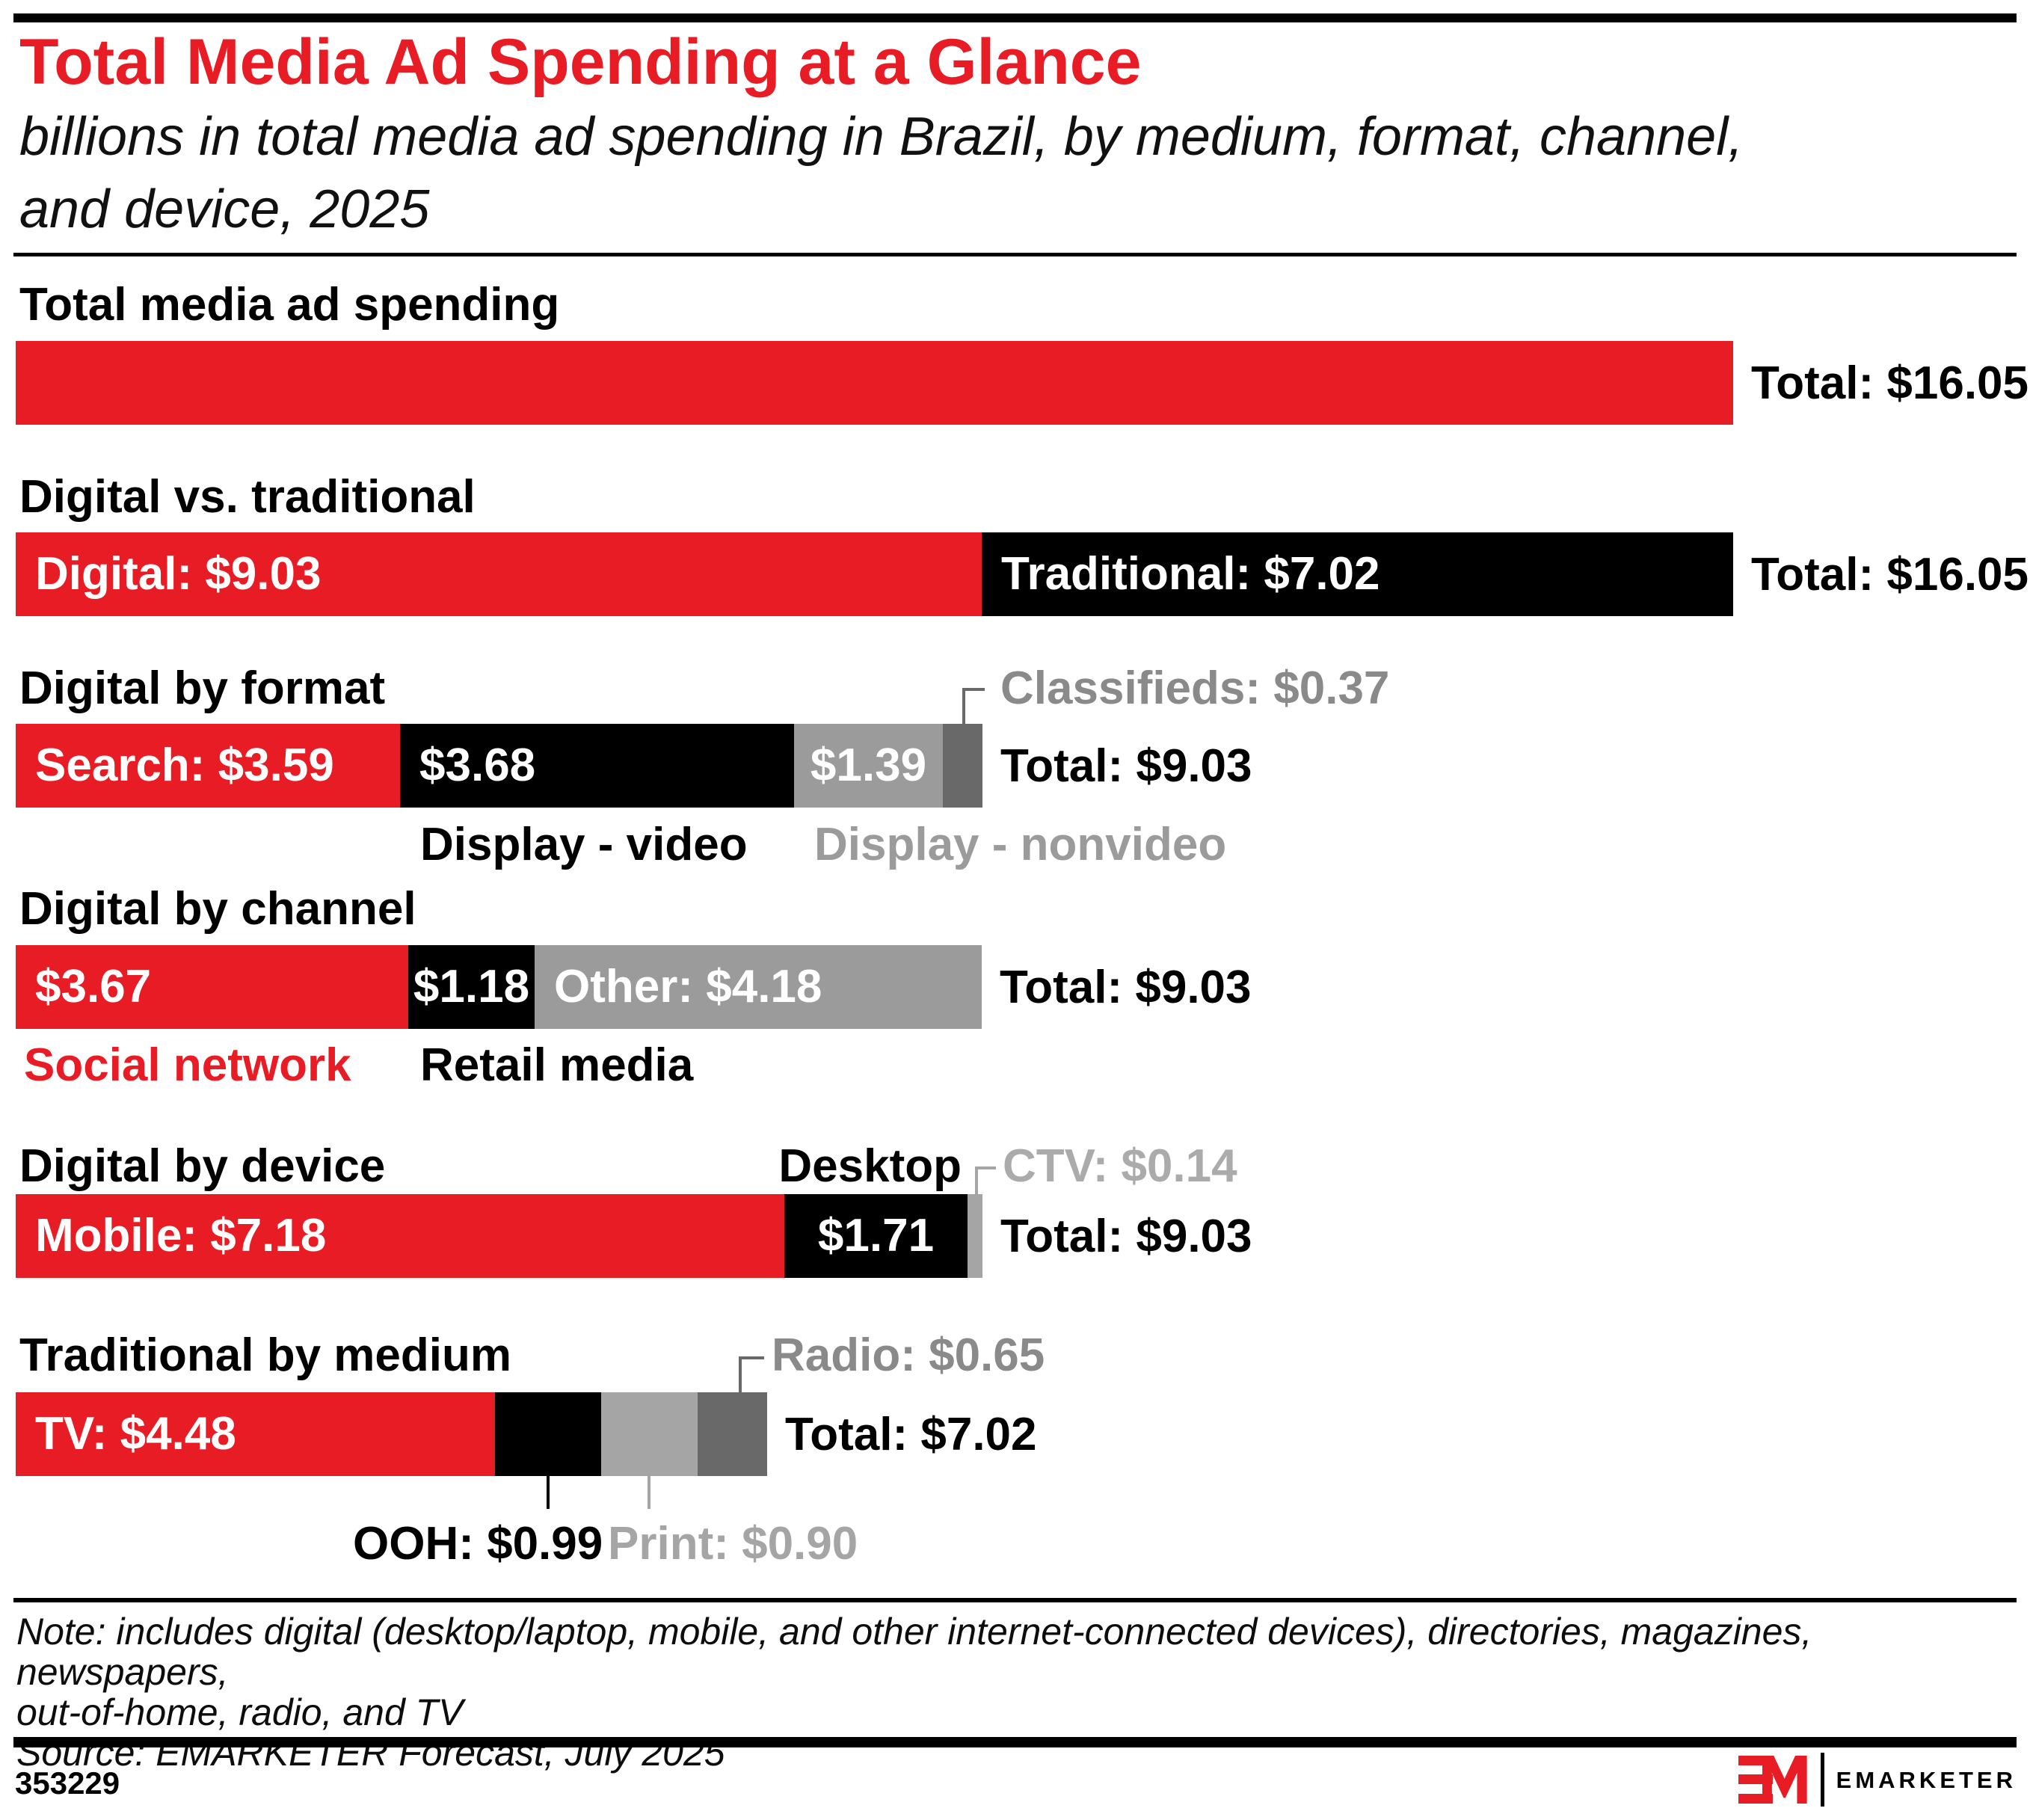  What do you see at coordinates (184, 765) in the screenshot?
I see `segment-search-label: Search: $3.59` at bounding box center [184, 765].